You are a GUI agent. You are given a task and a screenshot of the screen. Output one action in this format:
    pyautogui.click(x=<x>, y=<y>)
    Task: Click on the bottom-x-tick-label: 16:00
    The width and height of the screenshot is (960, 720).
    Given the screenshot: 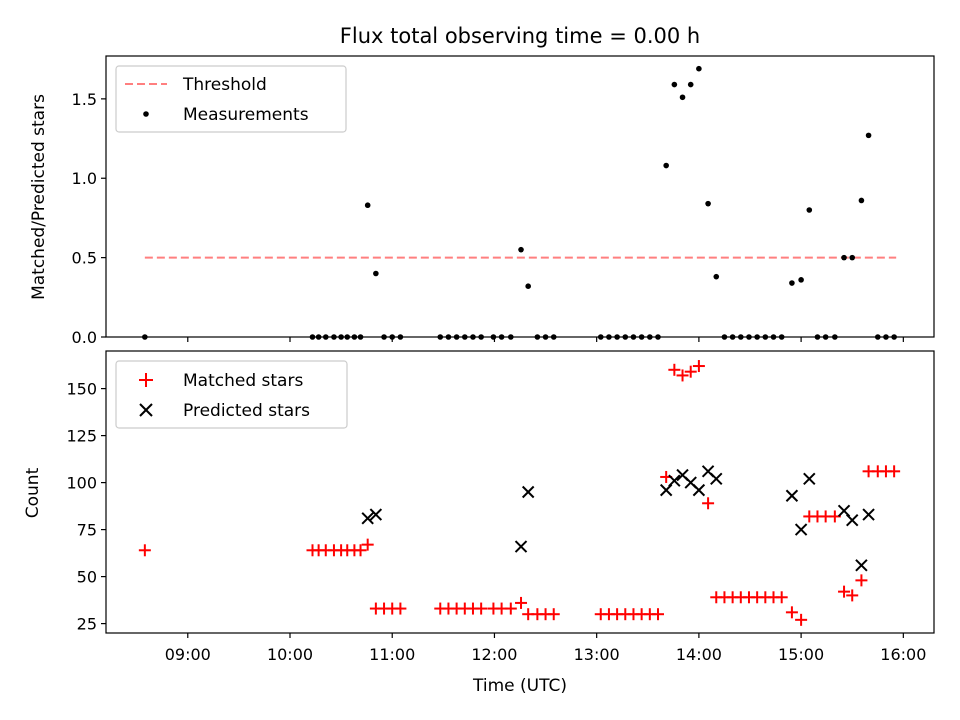 What is the action you would take?
    pyautogui.click(x=903, y=654)
    